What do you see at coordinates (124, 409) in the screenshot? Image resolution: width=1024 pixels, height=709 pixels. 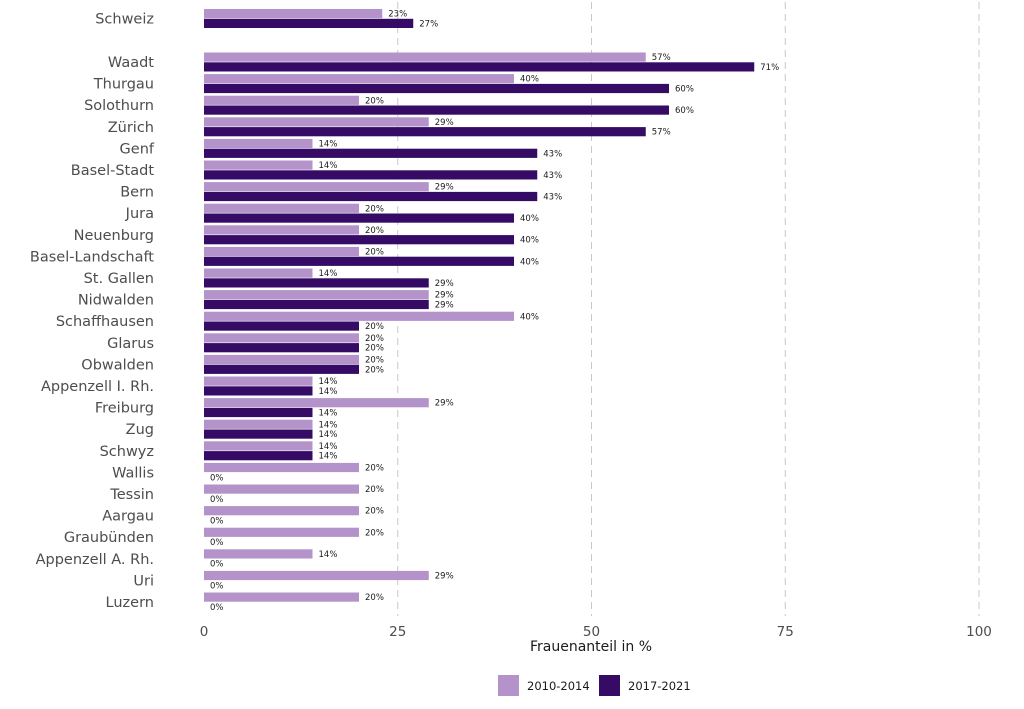 I see `category-label-freiburg: Freiburg` at bounding box center [124, 409].